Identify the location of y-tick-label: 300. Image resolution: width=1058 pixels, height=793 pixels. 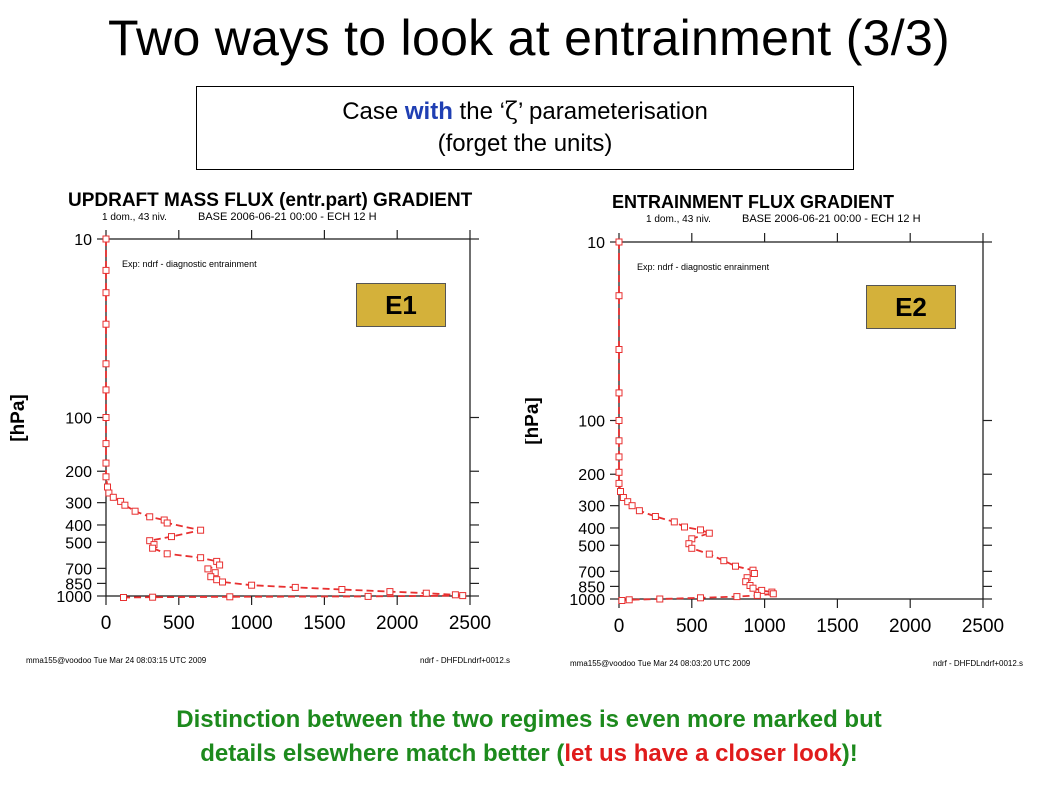
(78, 504).